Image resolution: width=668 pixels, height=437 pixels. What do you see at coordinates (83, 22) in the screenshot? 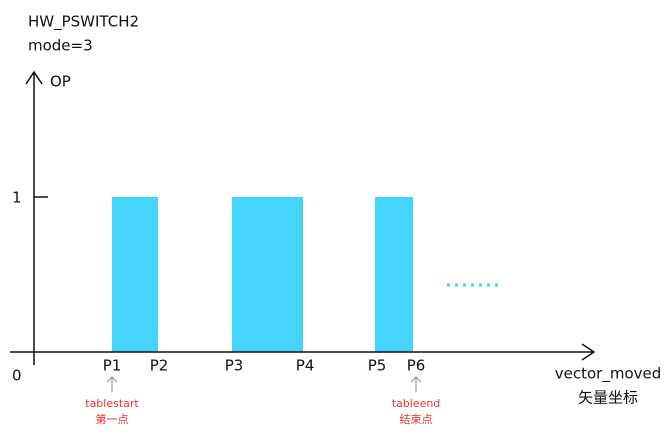
I see `title: HW_PSWITCH2` at bounding box center [83, 22].